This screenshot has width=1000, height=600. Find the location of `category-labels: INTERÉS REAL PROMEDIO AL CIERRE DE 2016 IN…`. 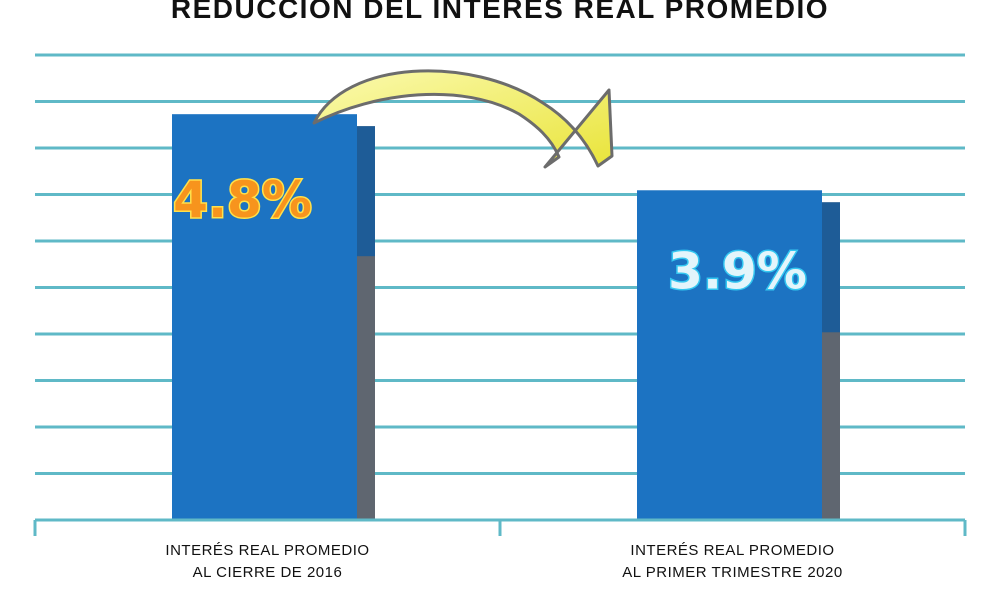

category-labels: INTERÉS REAL PROMEDIO AL CIERRE DE 2016 IN… is located at coordinates (503, 561).